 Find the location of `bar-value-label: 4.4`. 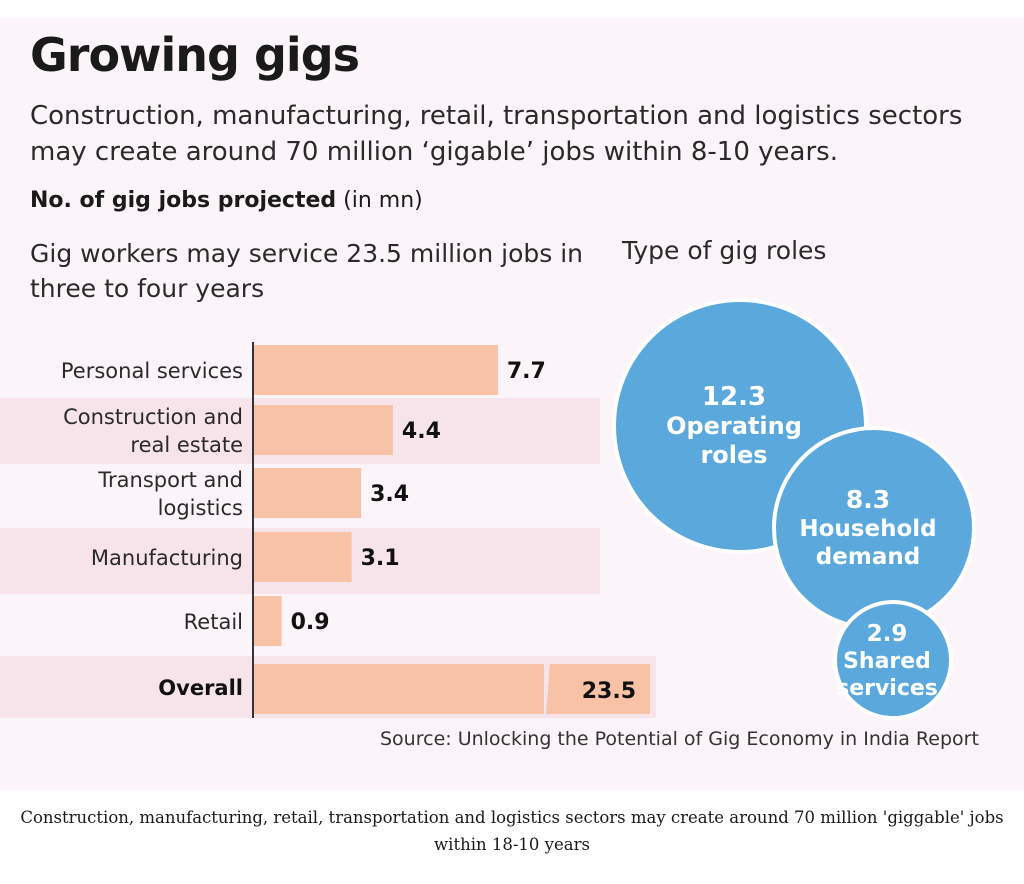

bar-value-label: 4.4 is located at coordinates (421, 431).